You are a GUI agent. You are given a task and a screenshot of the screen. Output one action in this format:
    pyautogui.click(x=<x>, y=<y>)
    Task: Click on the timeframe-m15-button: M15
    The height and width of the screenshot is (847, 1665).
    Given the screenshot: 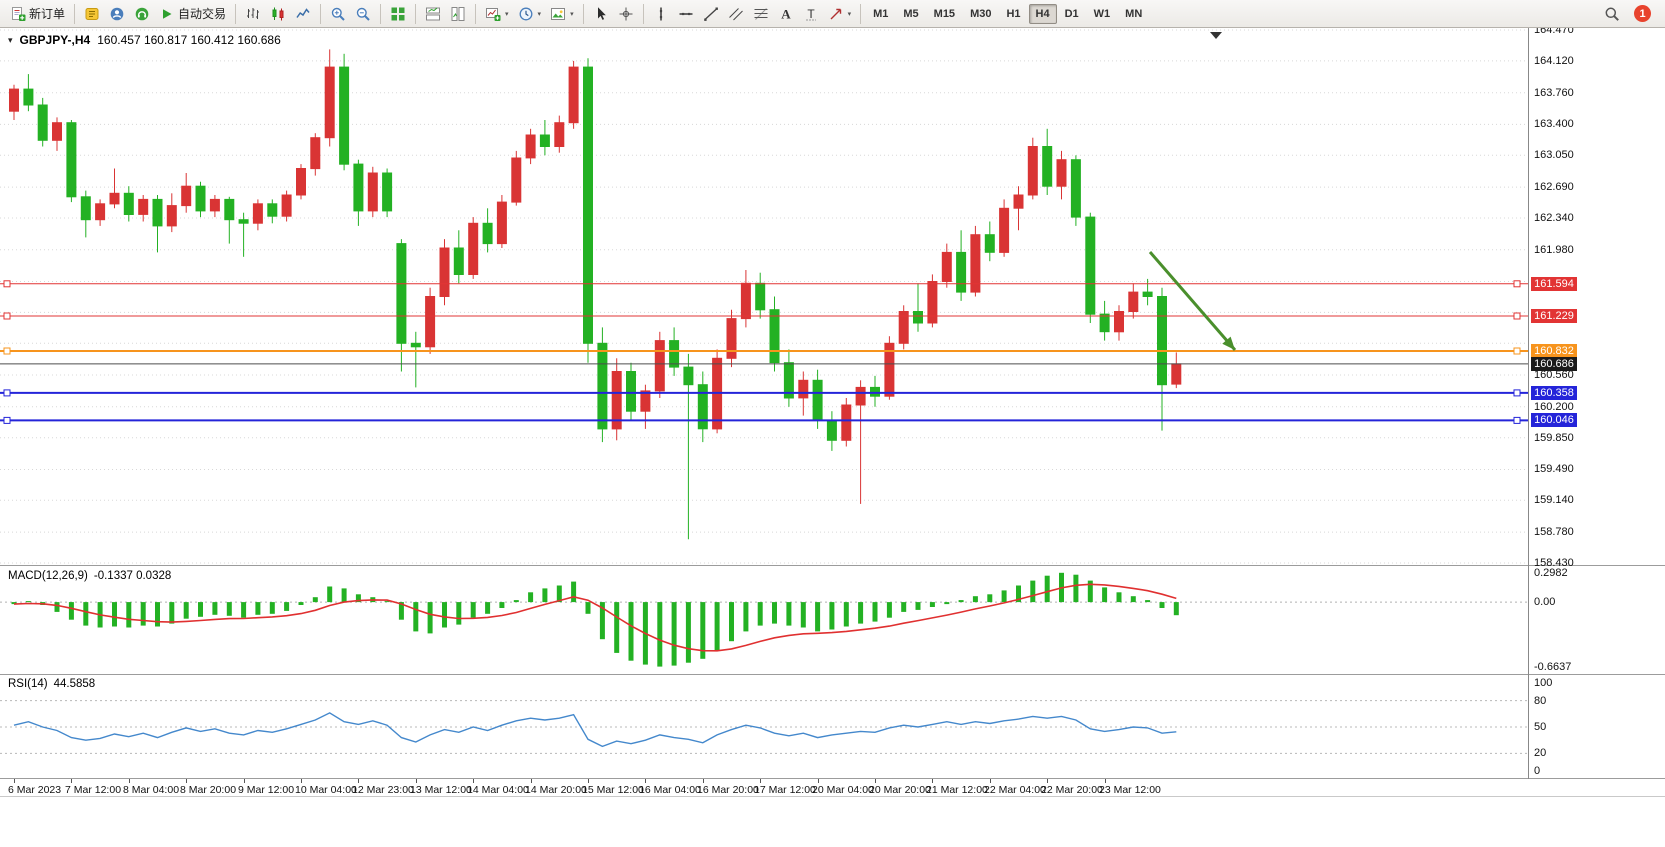 What is the action you would take?
    pyautogui.click(x=944, y=14)
    